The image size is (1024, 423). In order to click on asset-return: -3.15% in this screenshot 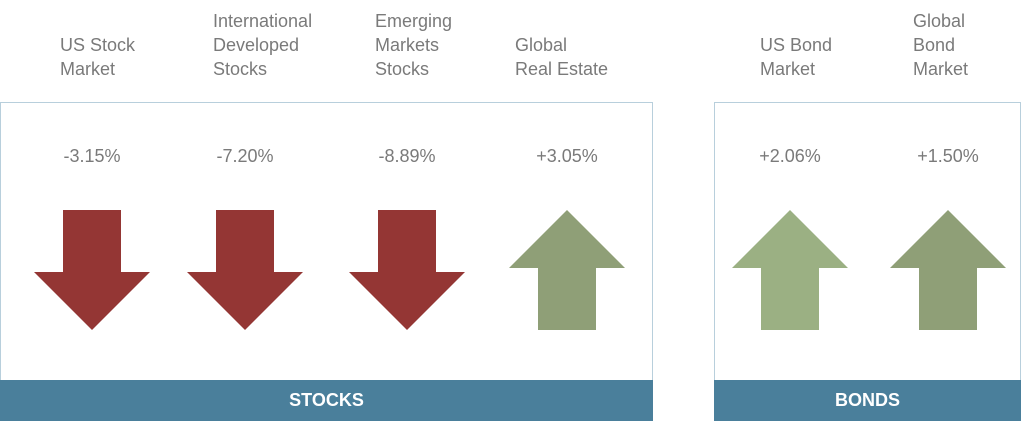, I will do `click(91, 156)`.